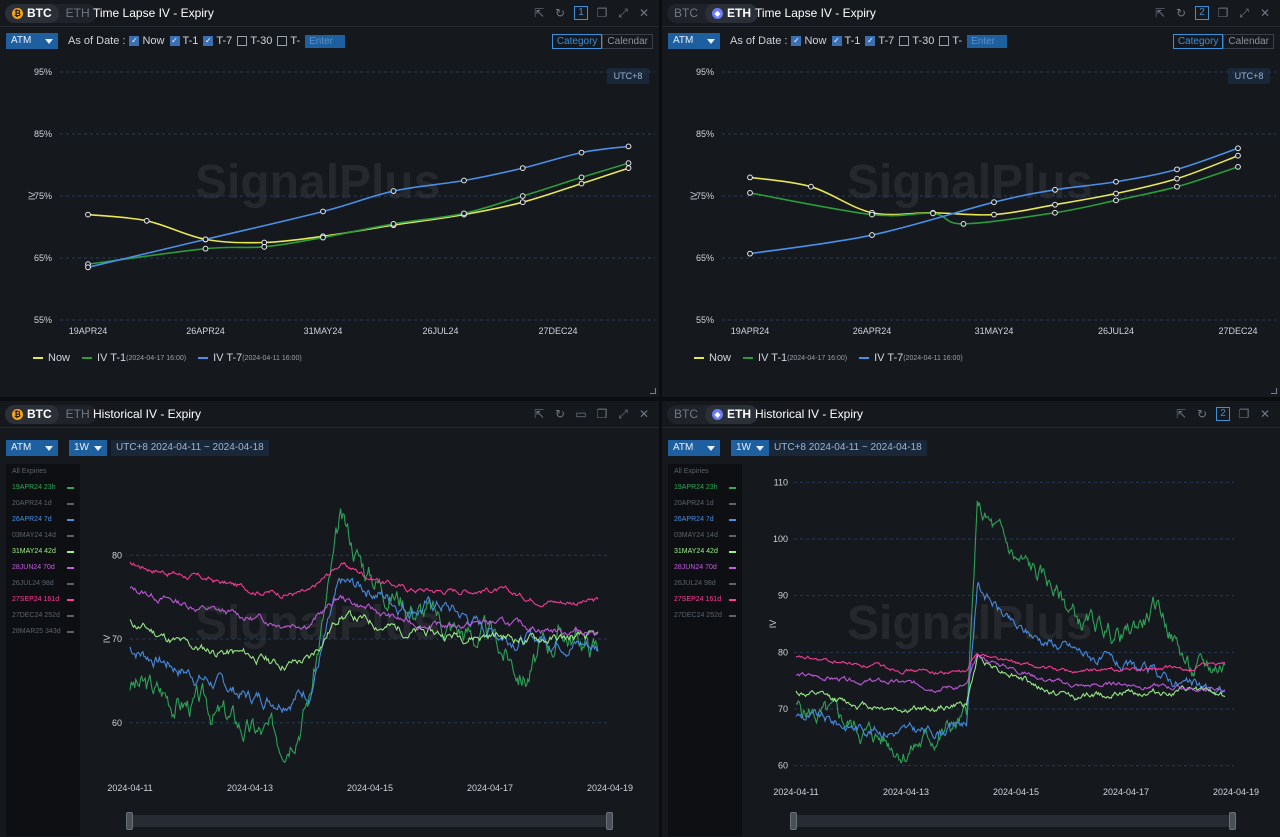 This screenshot has width=1280, height=837. Describe the element at coordinates (750, 331) in the screenshot. I see `x-tick-label: 19APR24` at that location.